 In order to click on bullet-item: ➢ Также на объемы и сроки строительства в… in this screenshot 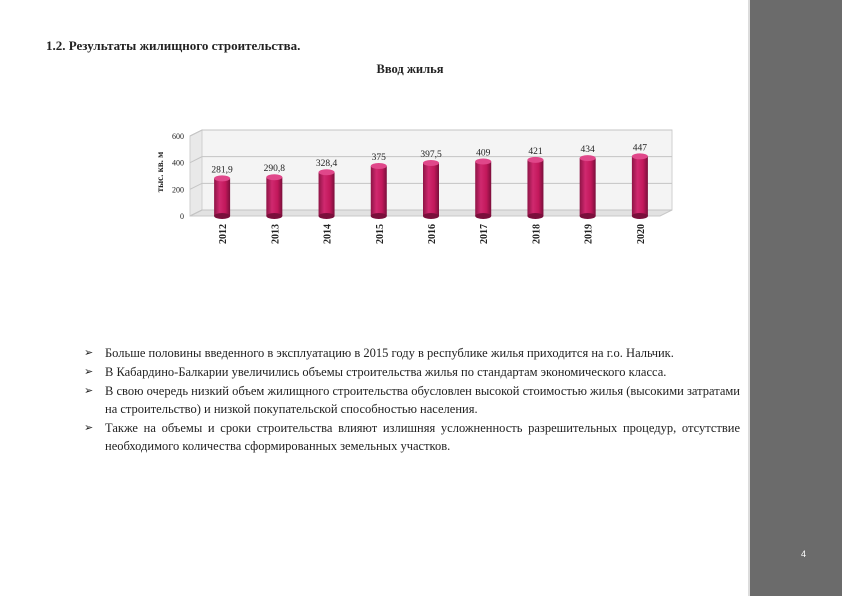, I will do `click(412, 437)`.